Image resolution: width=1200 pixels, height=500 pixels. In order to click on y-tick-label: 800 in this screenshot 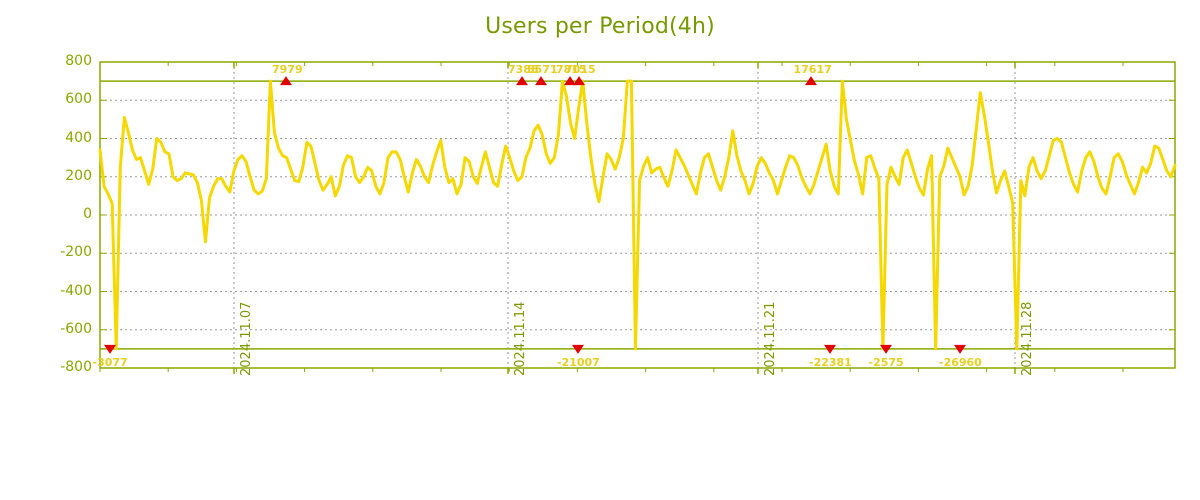, I will do `click(78, 61)`.